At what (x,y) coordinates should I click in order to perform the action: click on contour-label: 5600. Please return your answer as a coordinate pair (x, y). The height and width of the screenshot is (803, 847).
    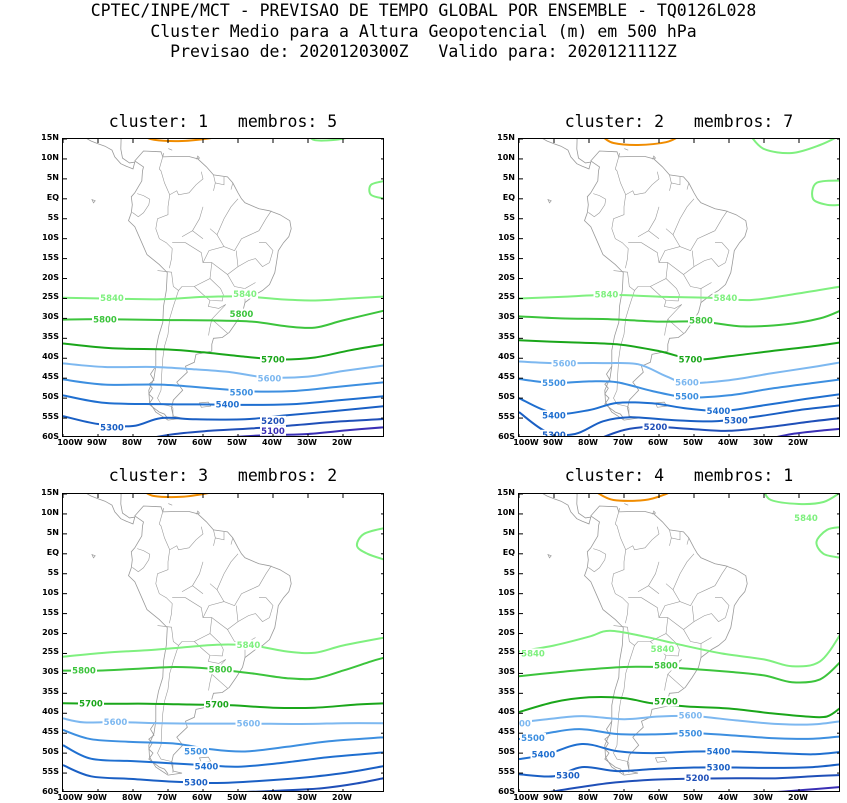
    Looking at the image, I should click on (687, 383).